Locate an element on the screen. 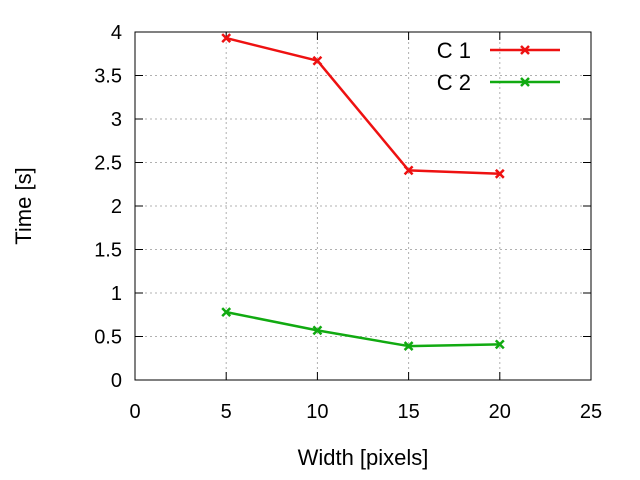 The width and height of the screenshot is (640, 480). x-axis-label: Width [pixels] is located at coordinates (363, 457).